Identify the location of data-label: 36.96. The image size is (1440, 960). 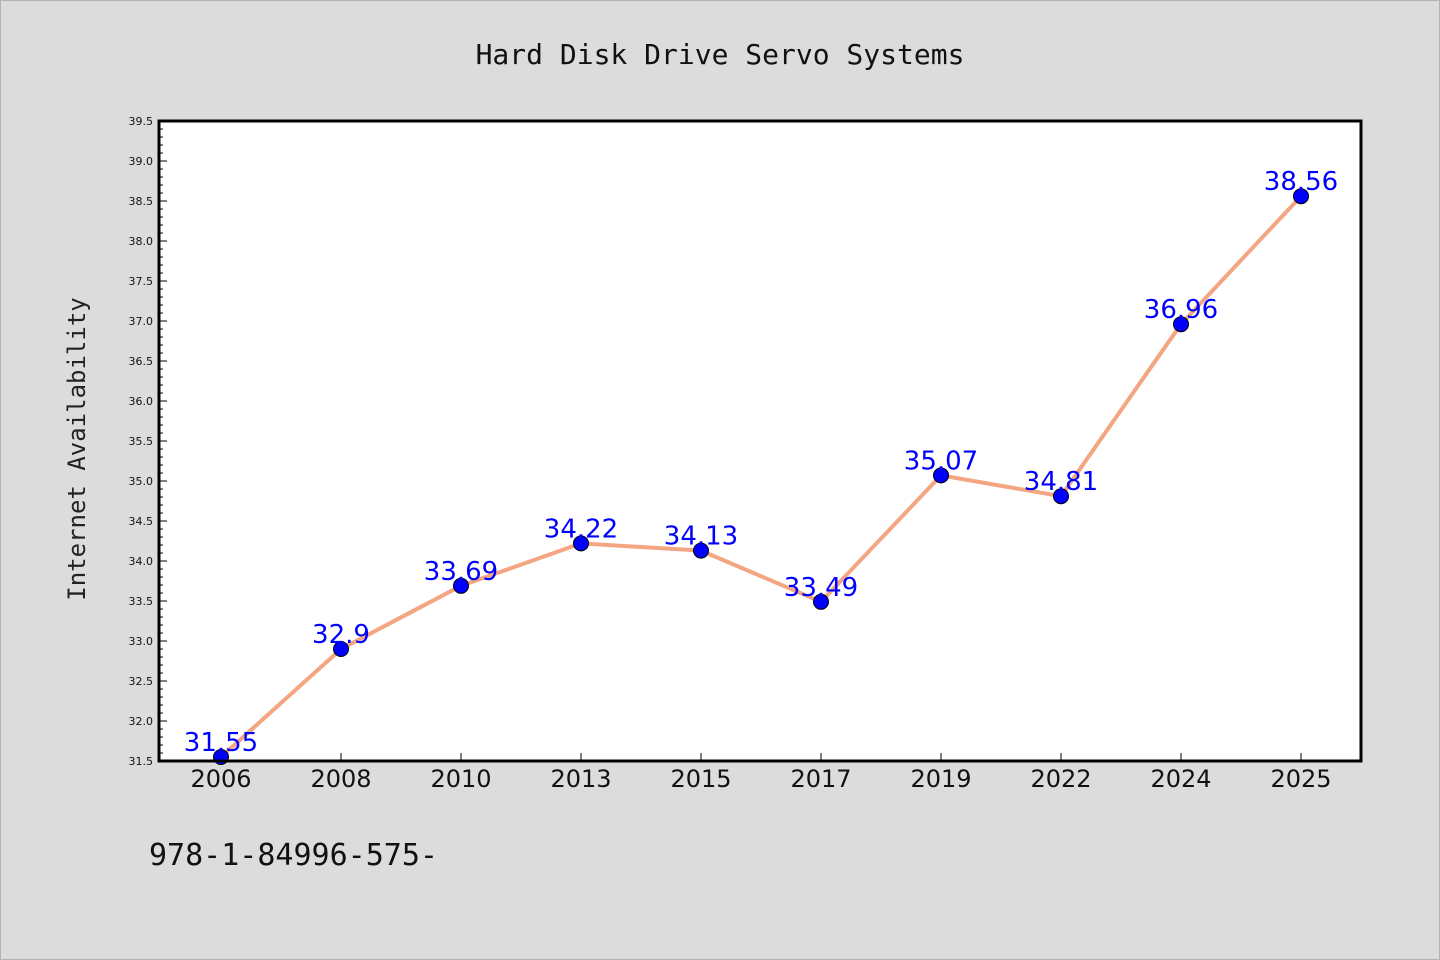
(1181, 310).